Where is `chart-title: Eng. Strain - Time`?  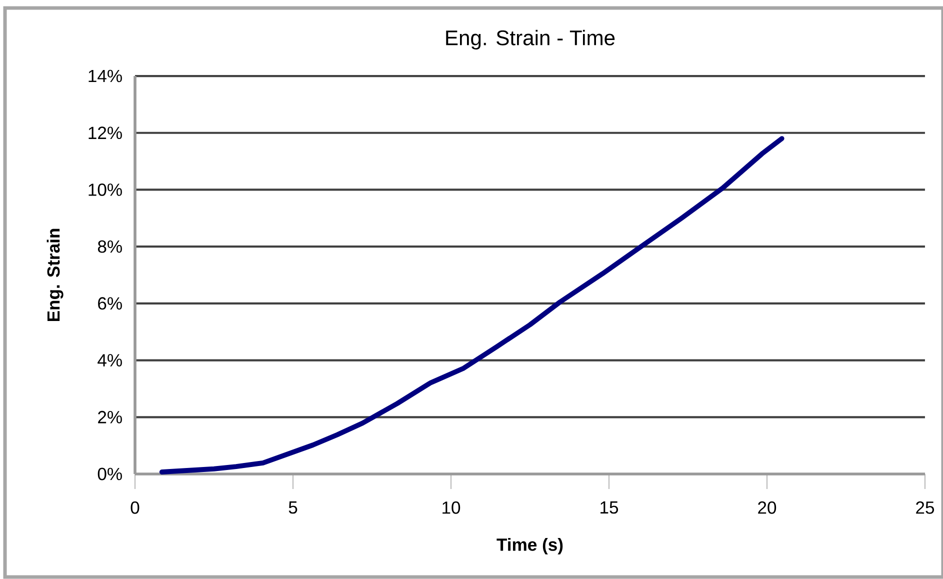 chart-title: Eng. Strain - Time is located at coordinates (530, 40).